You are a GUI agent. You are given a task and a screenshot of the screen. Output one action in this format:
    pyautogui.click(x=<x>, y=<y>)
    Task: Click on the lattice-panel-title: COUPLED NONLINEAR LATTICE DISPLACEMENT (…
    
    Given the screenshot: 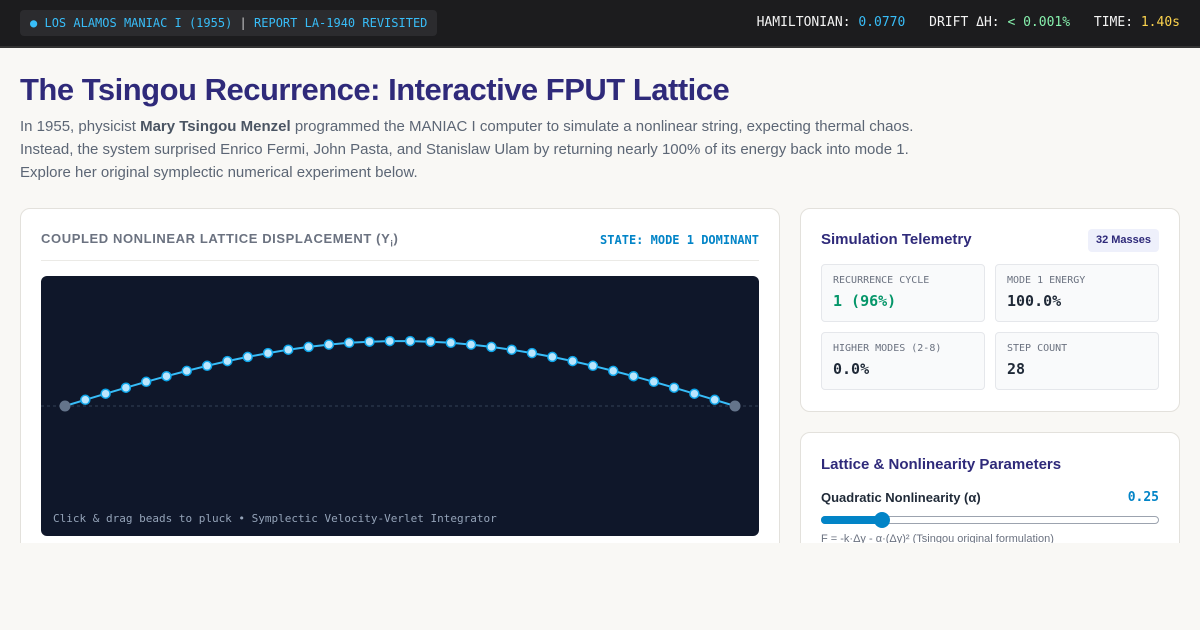 What is the action you would take?
    pyautogui.click(x=219, y=240)
    